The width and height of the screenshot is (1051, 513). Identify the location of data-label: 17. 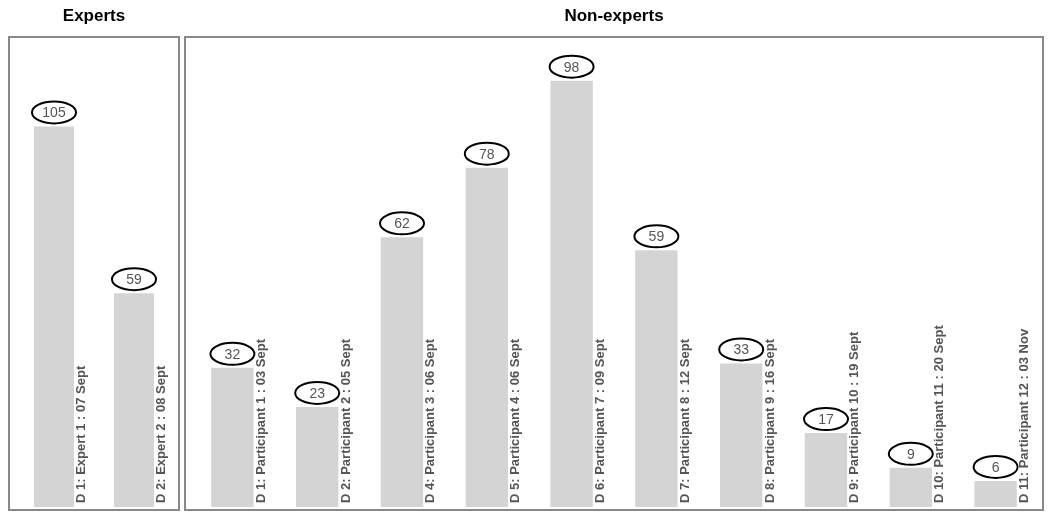
(826, 418).